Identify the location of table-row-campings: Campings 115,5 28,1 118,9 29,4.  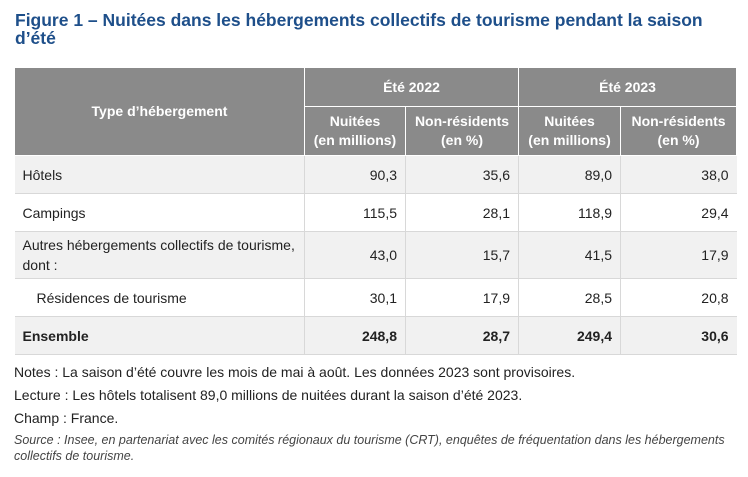
(375, 212).